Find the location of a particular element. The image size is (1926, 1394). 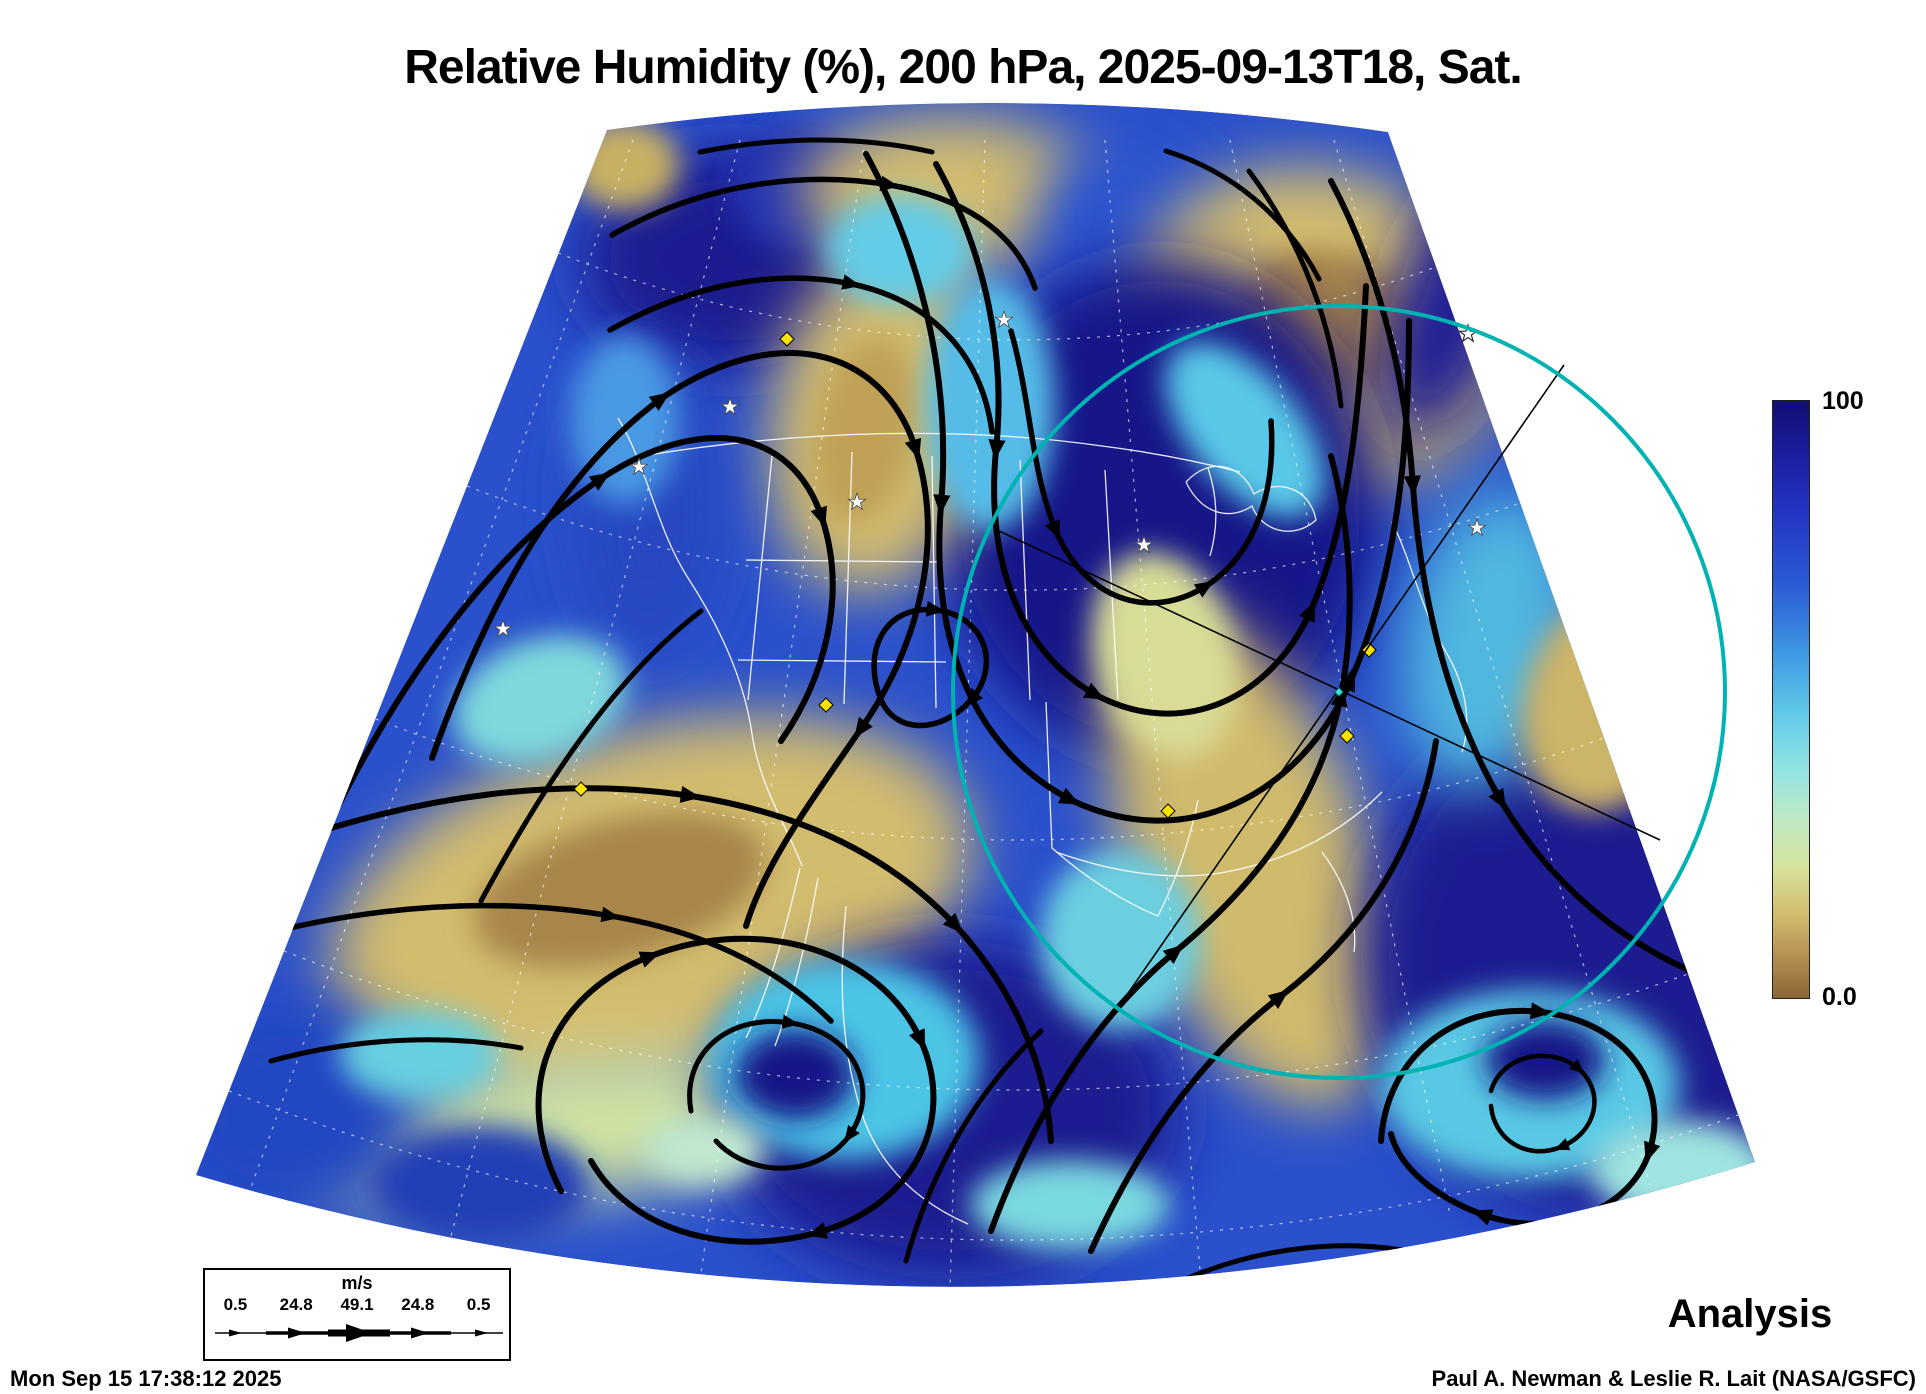

arrow-large-center is located at coordinates (359, 1333).